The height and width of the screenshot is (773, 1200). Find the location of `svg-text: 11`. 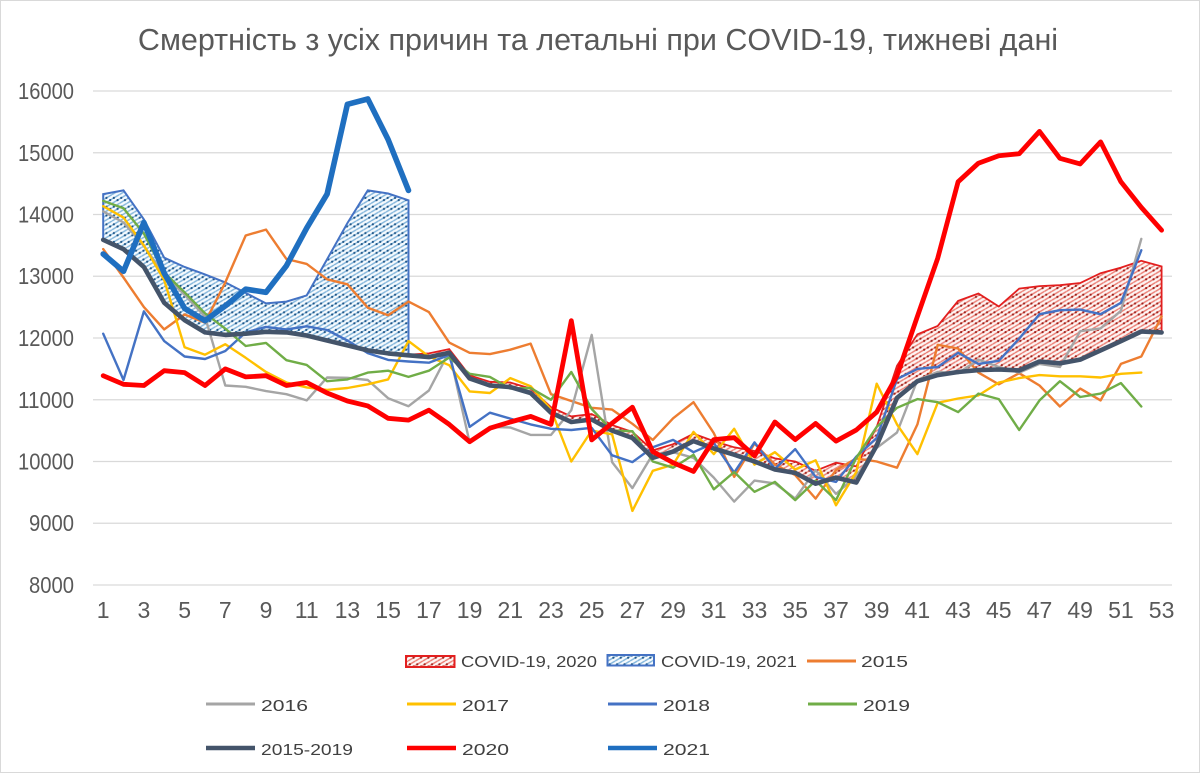

svg-text: 11 is located at coordinates (307, 610).